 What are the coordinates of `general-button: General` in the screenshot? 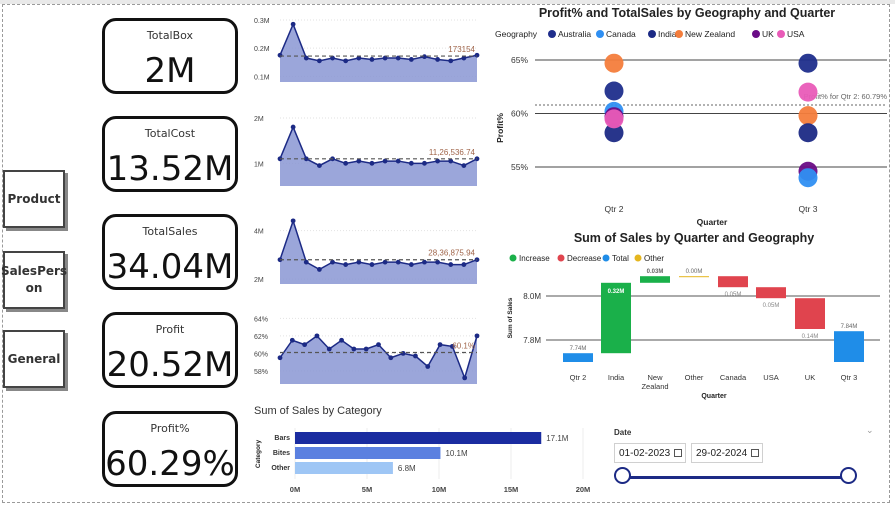 It's located at (34, 359).